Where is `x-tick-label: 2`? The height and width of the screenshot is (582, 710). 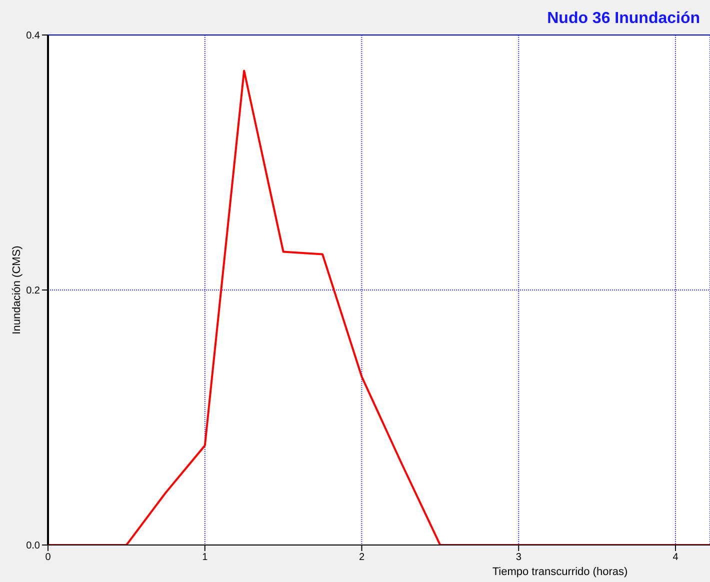
x-tick-label: 2 is located at coordinates (361, 558).